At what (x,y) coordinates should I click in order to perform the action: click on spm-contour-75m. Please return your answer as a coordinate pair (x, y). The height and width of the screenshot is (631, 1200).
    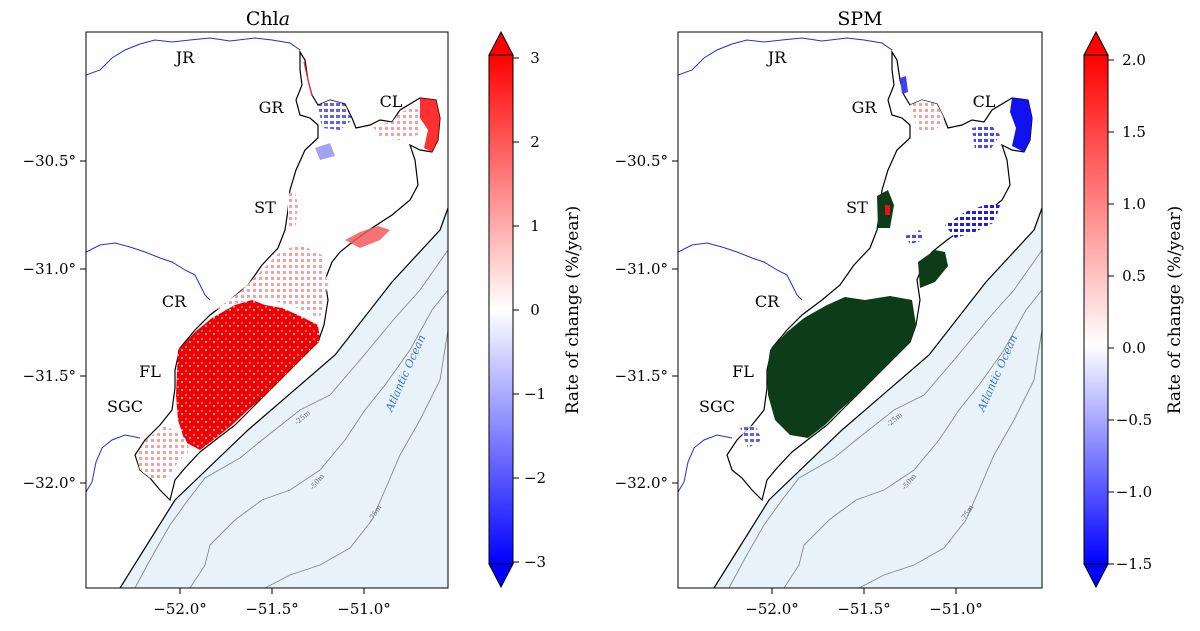
    Looking at the image, I should click on (950, 458).